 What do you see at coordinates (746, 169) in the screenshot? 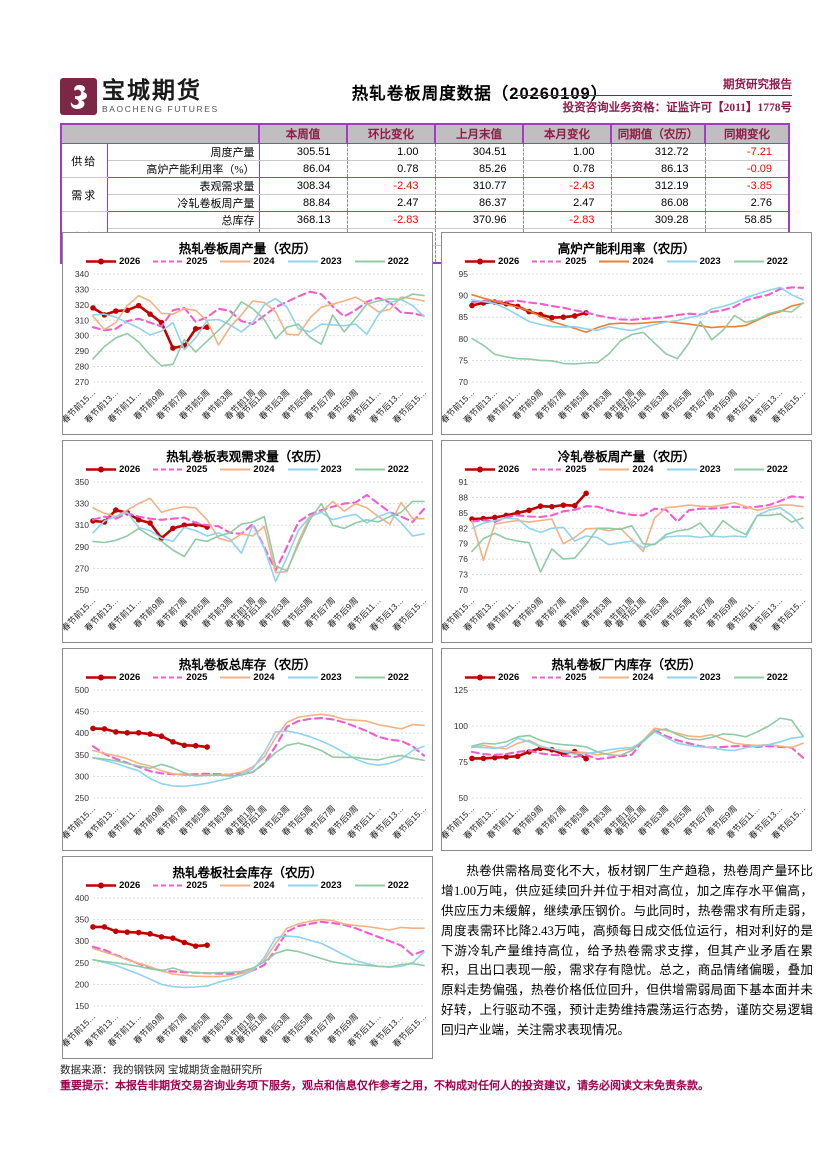
I see `table-cell-value: -0.09` at bounding box center [746, 169].